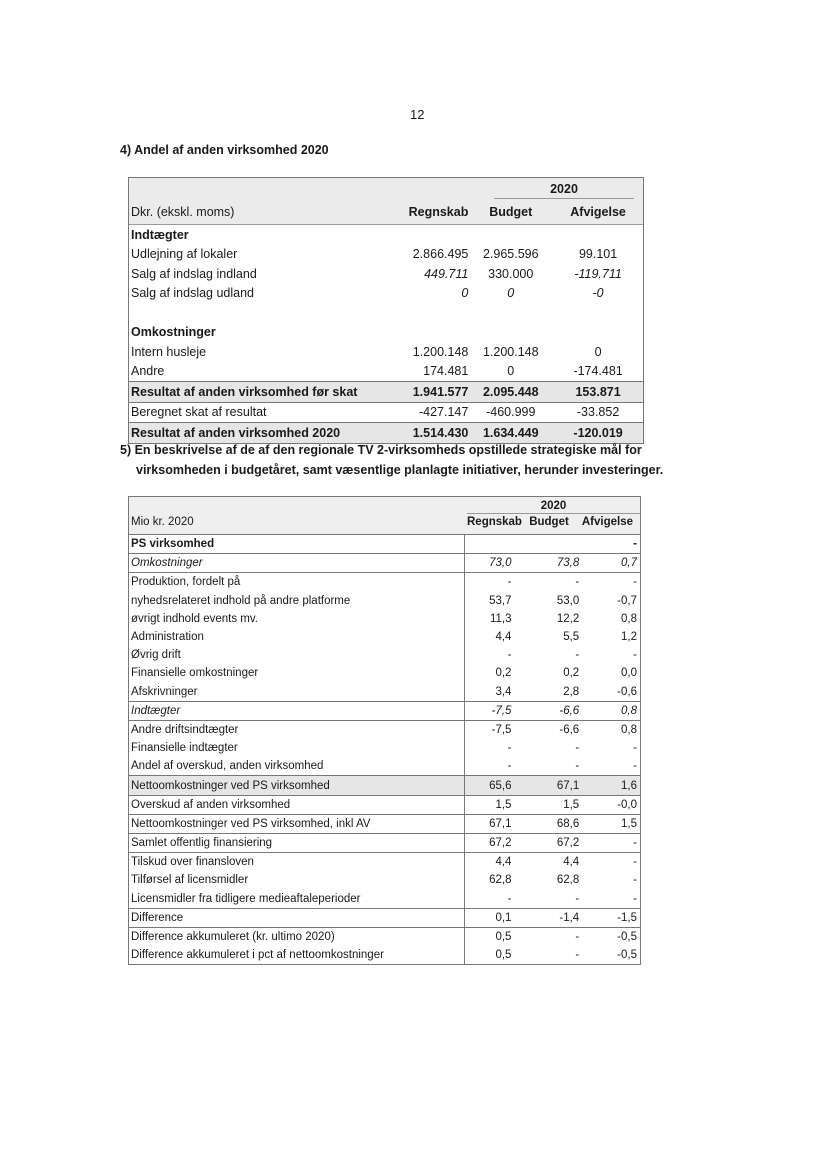  I want to click on cell-afvigelse: -0,7, so click(627, 600).